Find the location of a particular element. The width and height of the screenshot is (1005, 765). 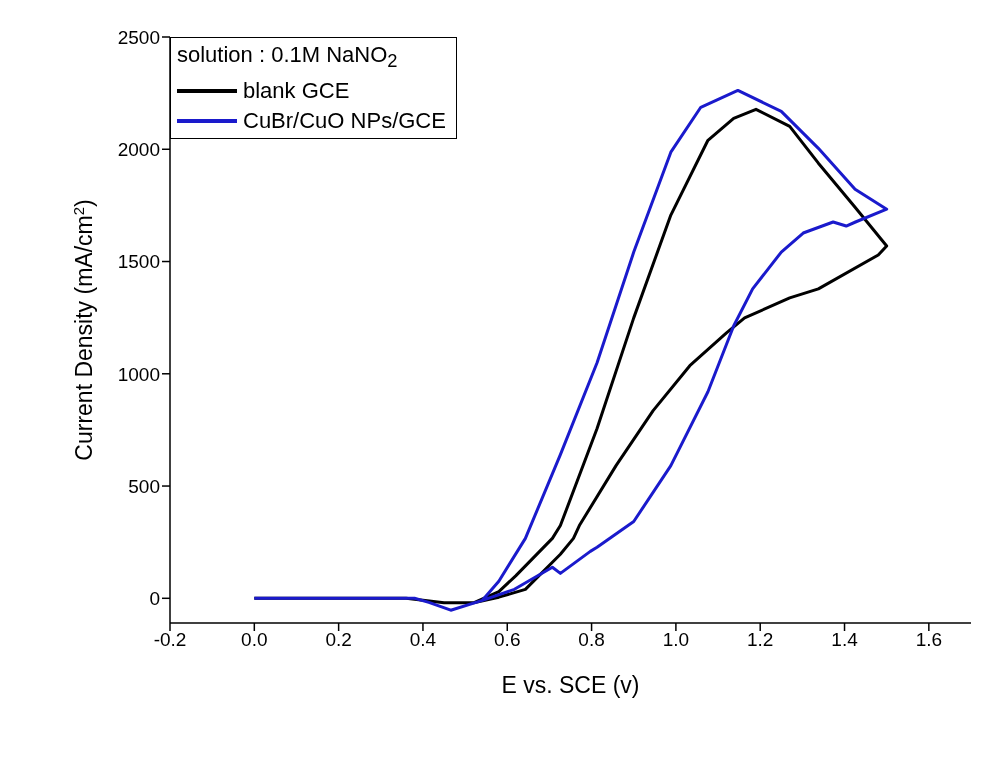

x-tick-label: 1.2 is located at coordinates (760, 640).